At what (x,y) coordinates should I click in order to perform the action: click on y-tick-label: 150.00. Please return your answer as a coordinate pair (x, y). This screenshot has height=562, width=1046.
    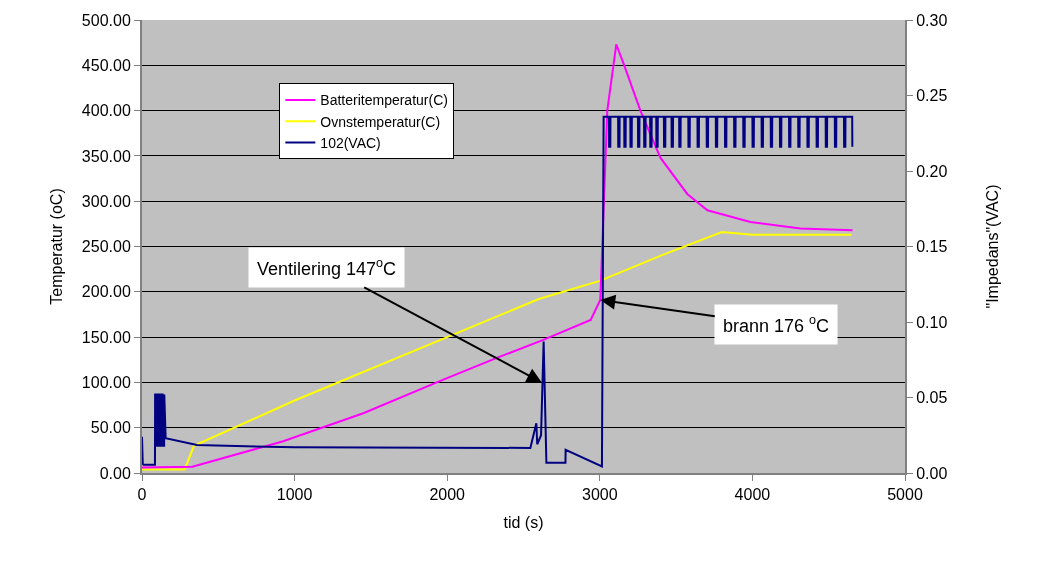
    Looking at the image, I should click on (106, 337).